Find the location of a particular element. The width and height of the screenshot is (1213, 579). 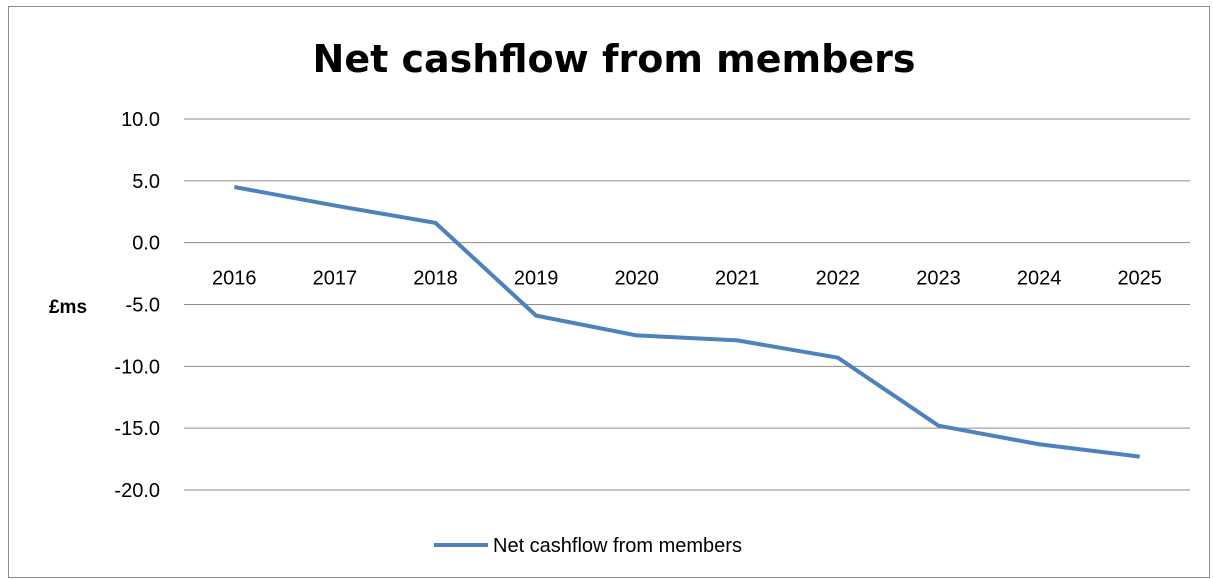

x-tick-label: 2016 is located at coordinates (234, 279).